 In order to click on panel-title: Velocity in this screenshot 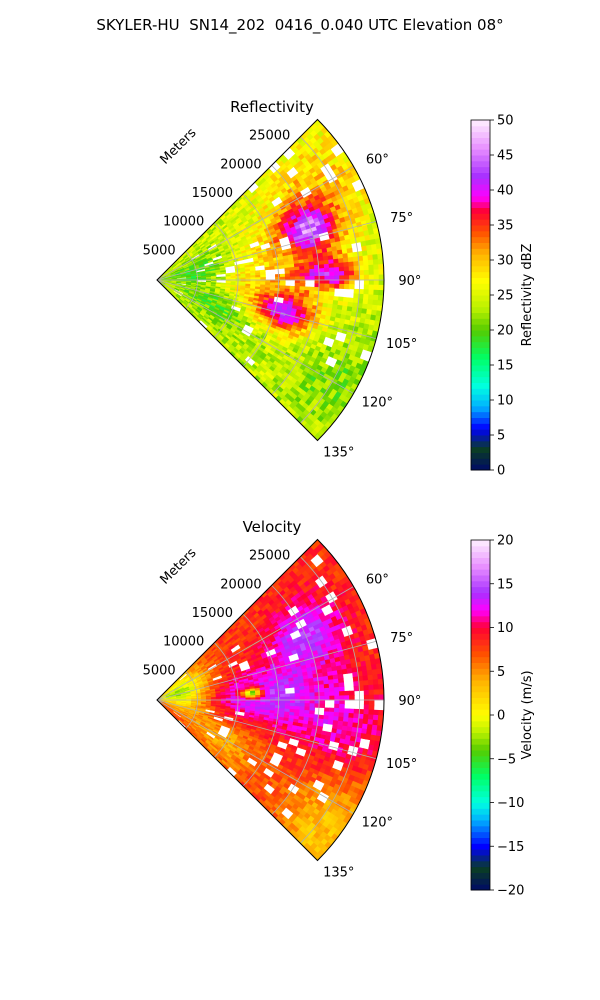, I will do `click(272, 527)`.